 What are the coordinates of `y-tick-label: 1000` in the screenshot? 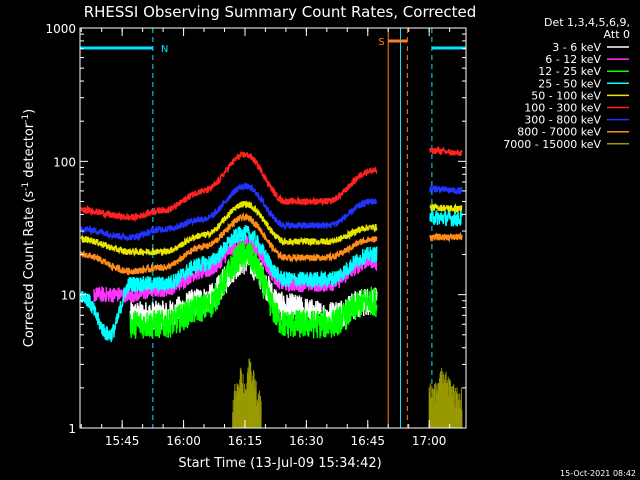 It's located at (60, 29).